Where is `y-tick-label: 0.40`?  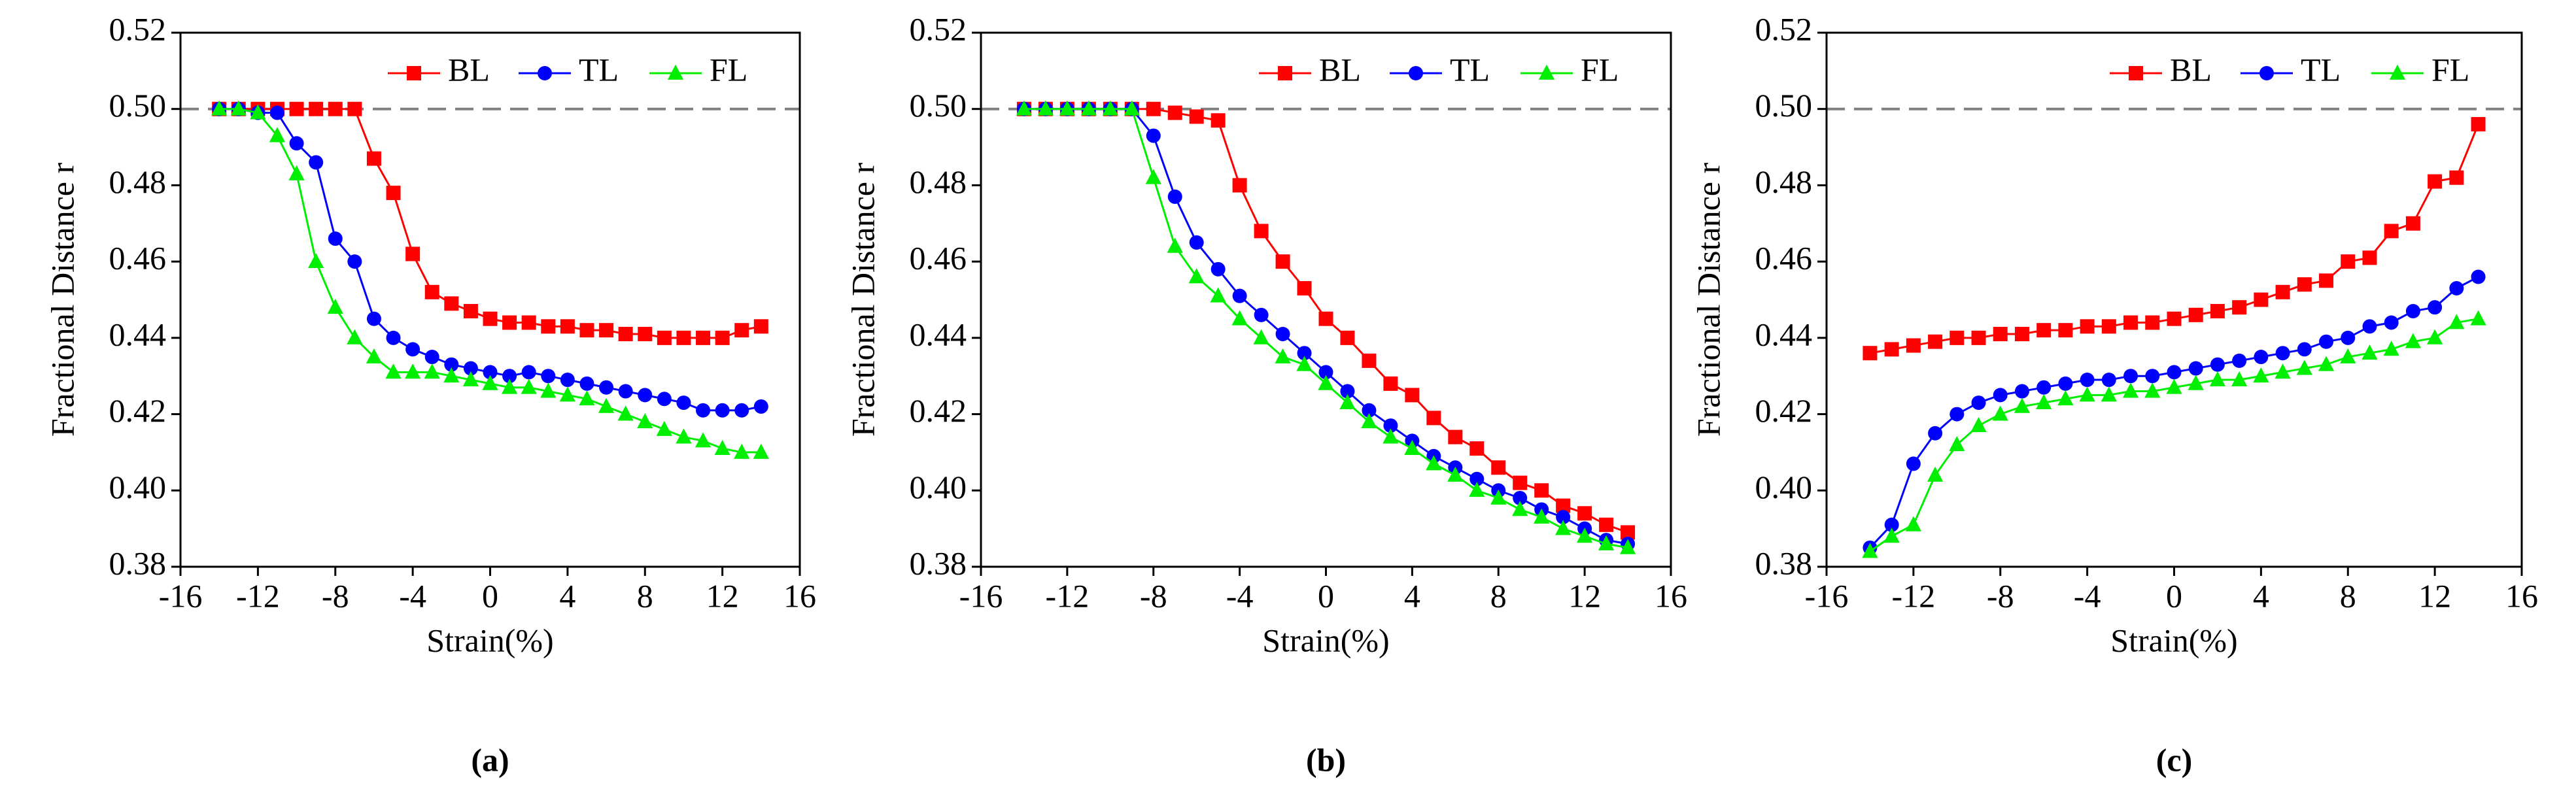
y-tick-label: 0.40 is located at coordinates (138, 487).